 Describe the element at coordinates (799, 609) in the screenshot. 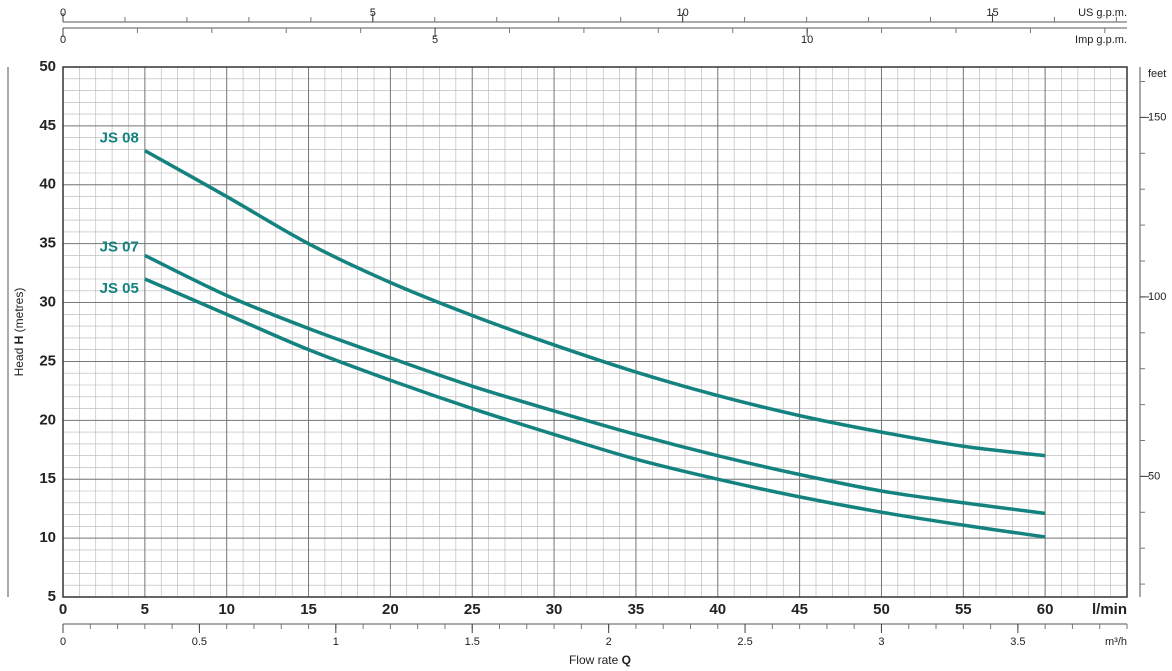

I see `x-tick-label: 45` at that location.